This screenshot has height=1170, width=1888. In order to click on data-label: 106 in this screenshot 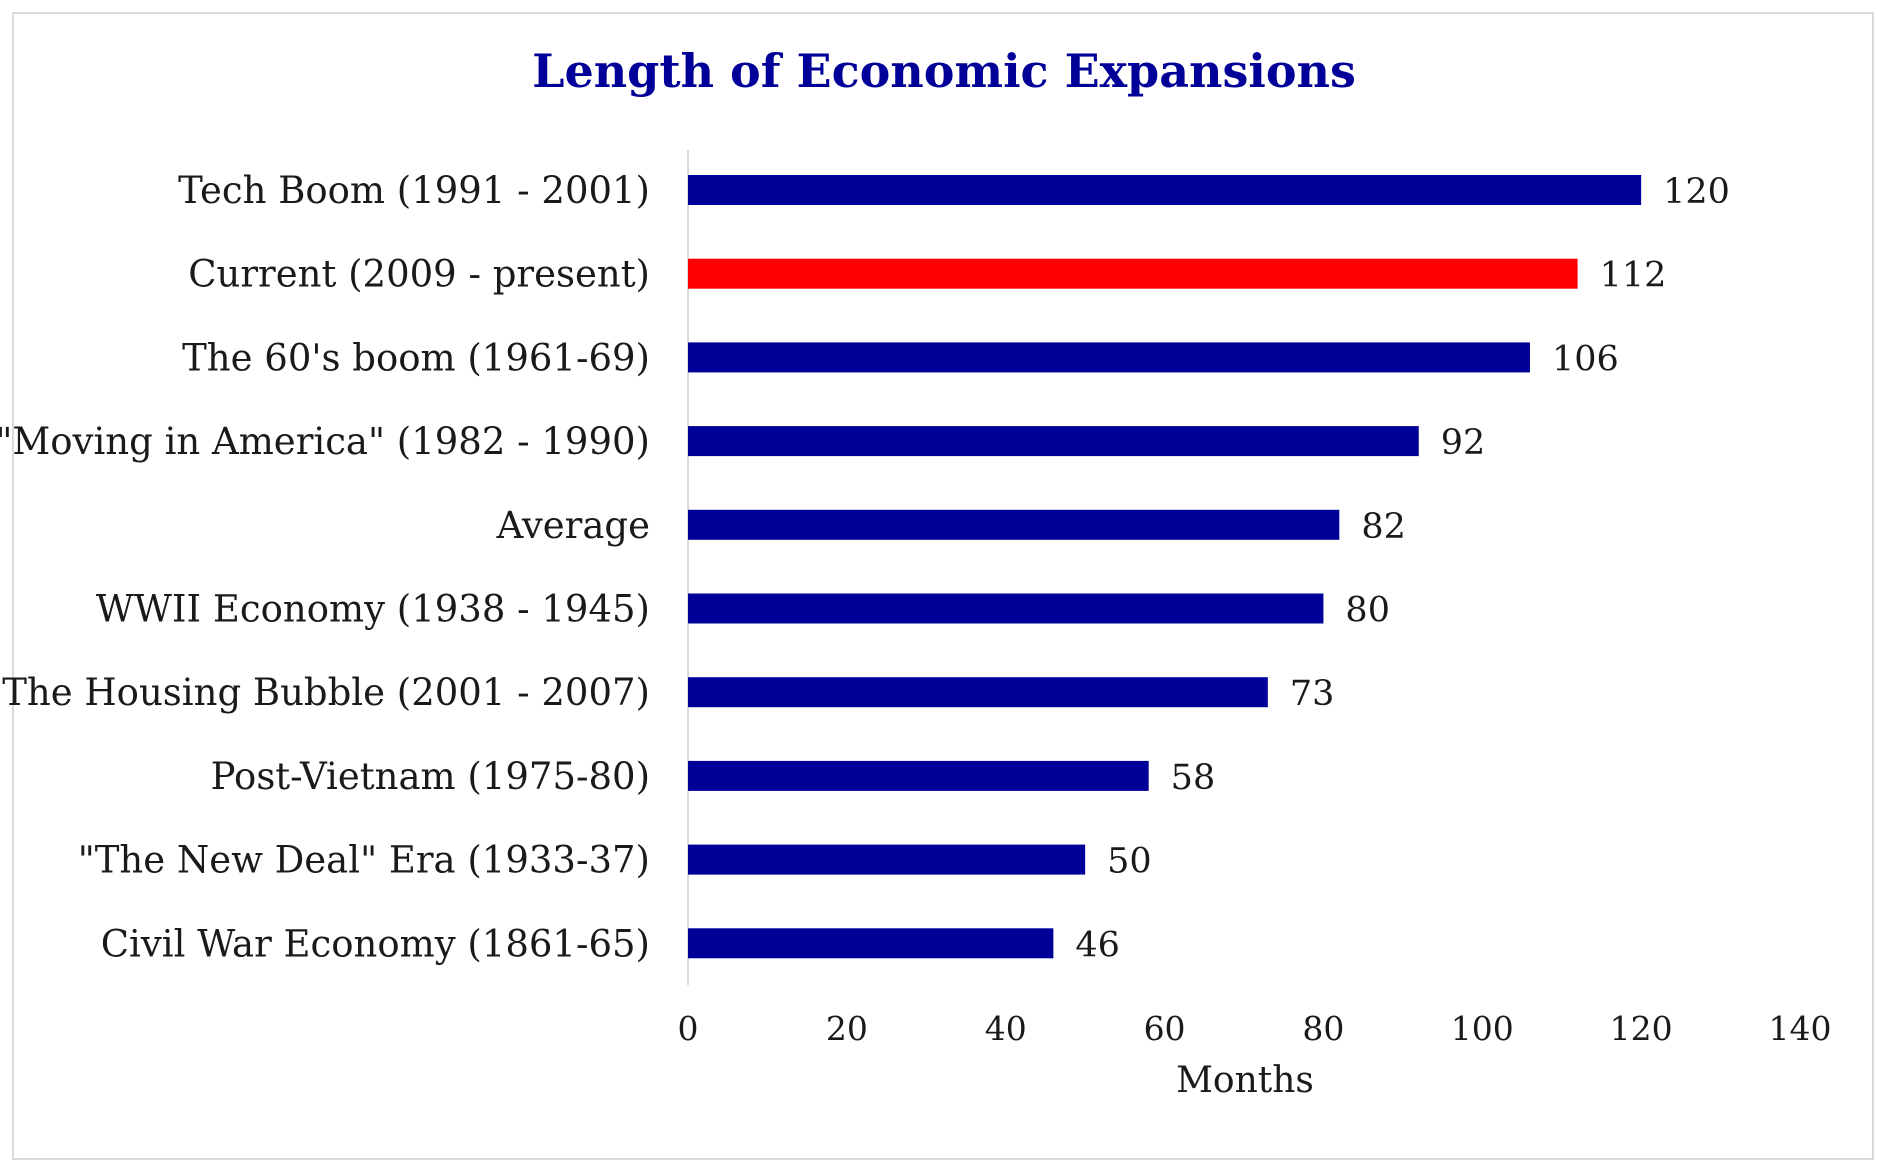, I will do `click(1585, 359)`.